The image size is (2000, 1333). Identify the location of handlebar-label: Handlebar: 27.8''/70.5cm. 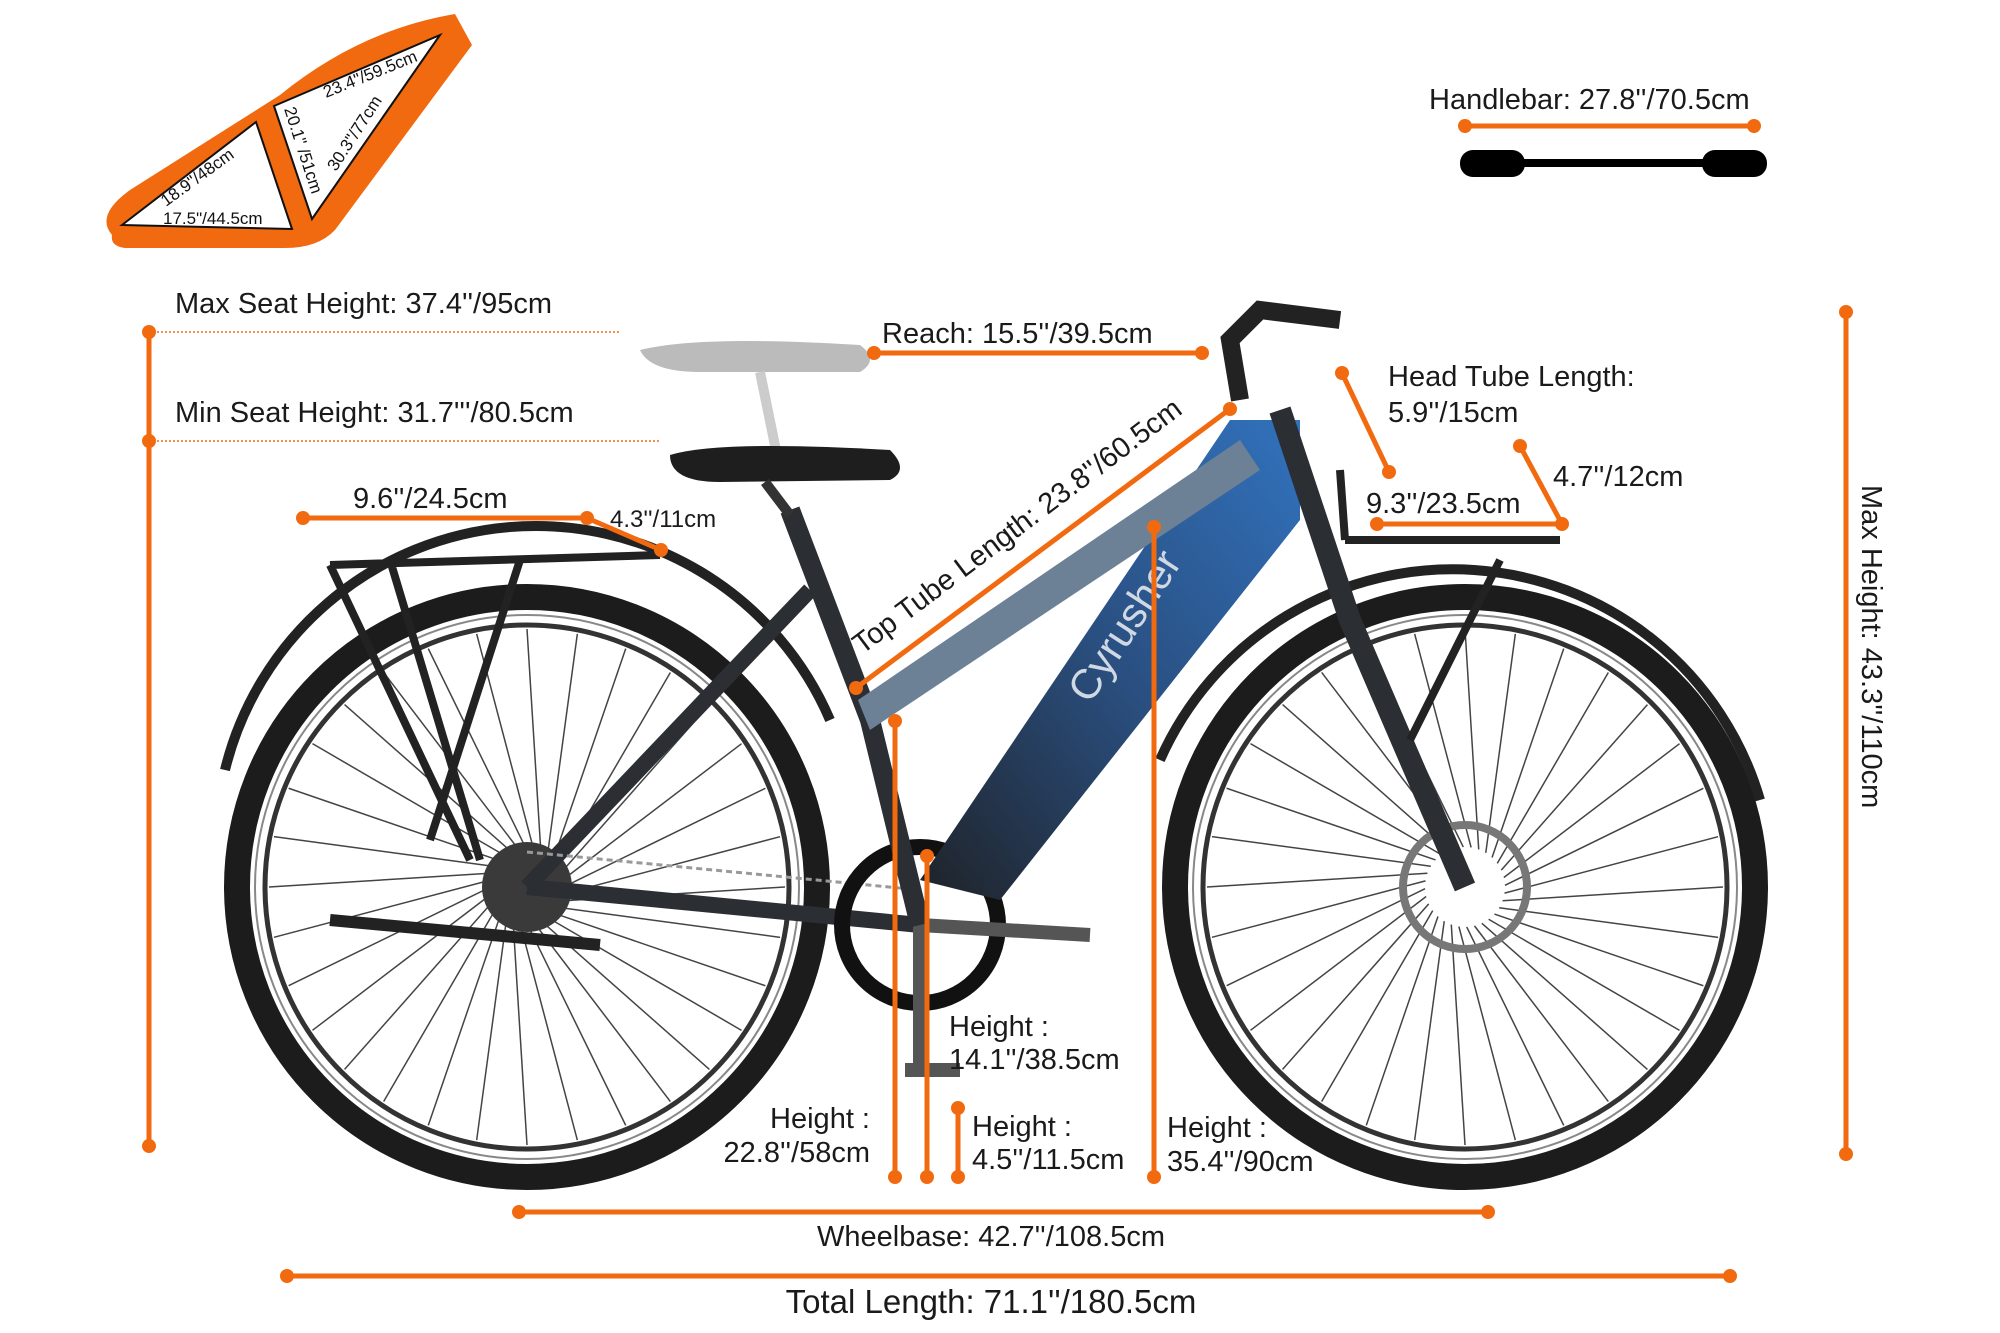
(1589, 100).